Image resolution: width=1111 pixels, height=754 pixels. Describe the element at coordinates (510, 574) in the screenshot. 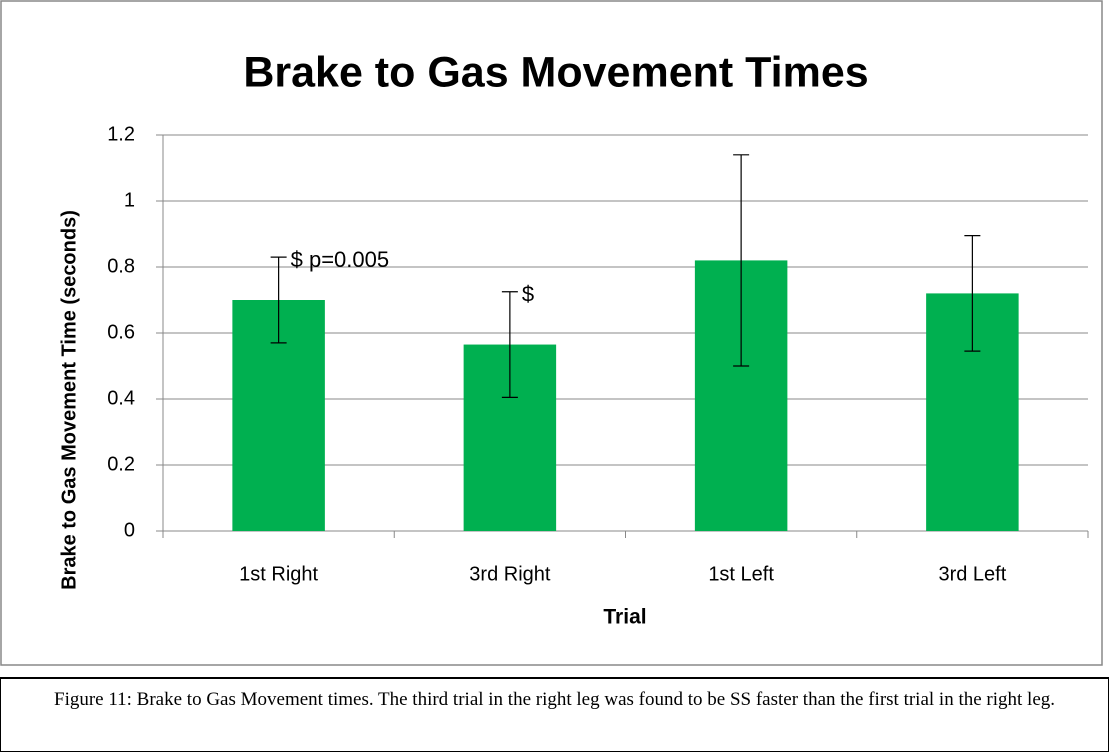

I see `x-tick-label: 3rd Right` at that location.